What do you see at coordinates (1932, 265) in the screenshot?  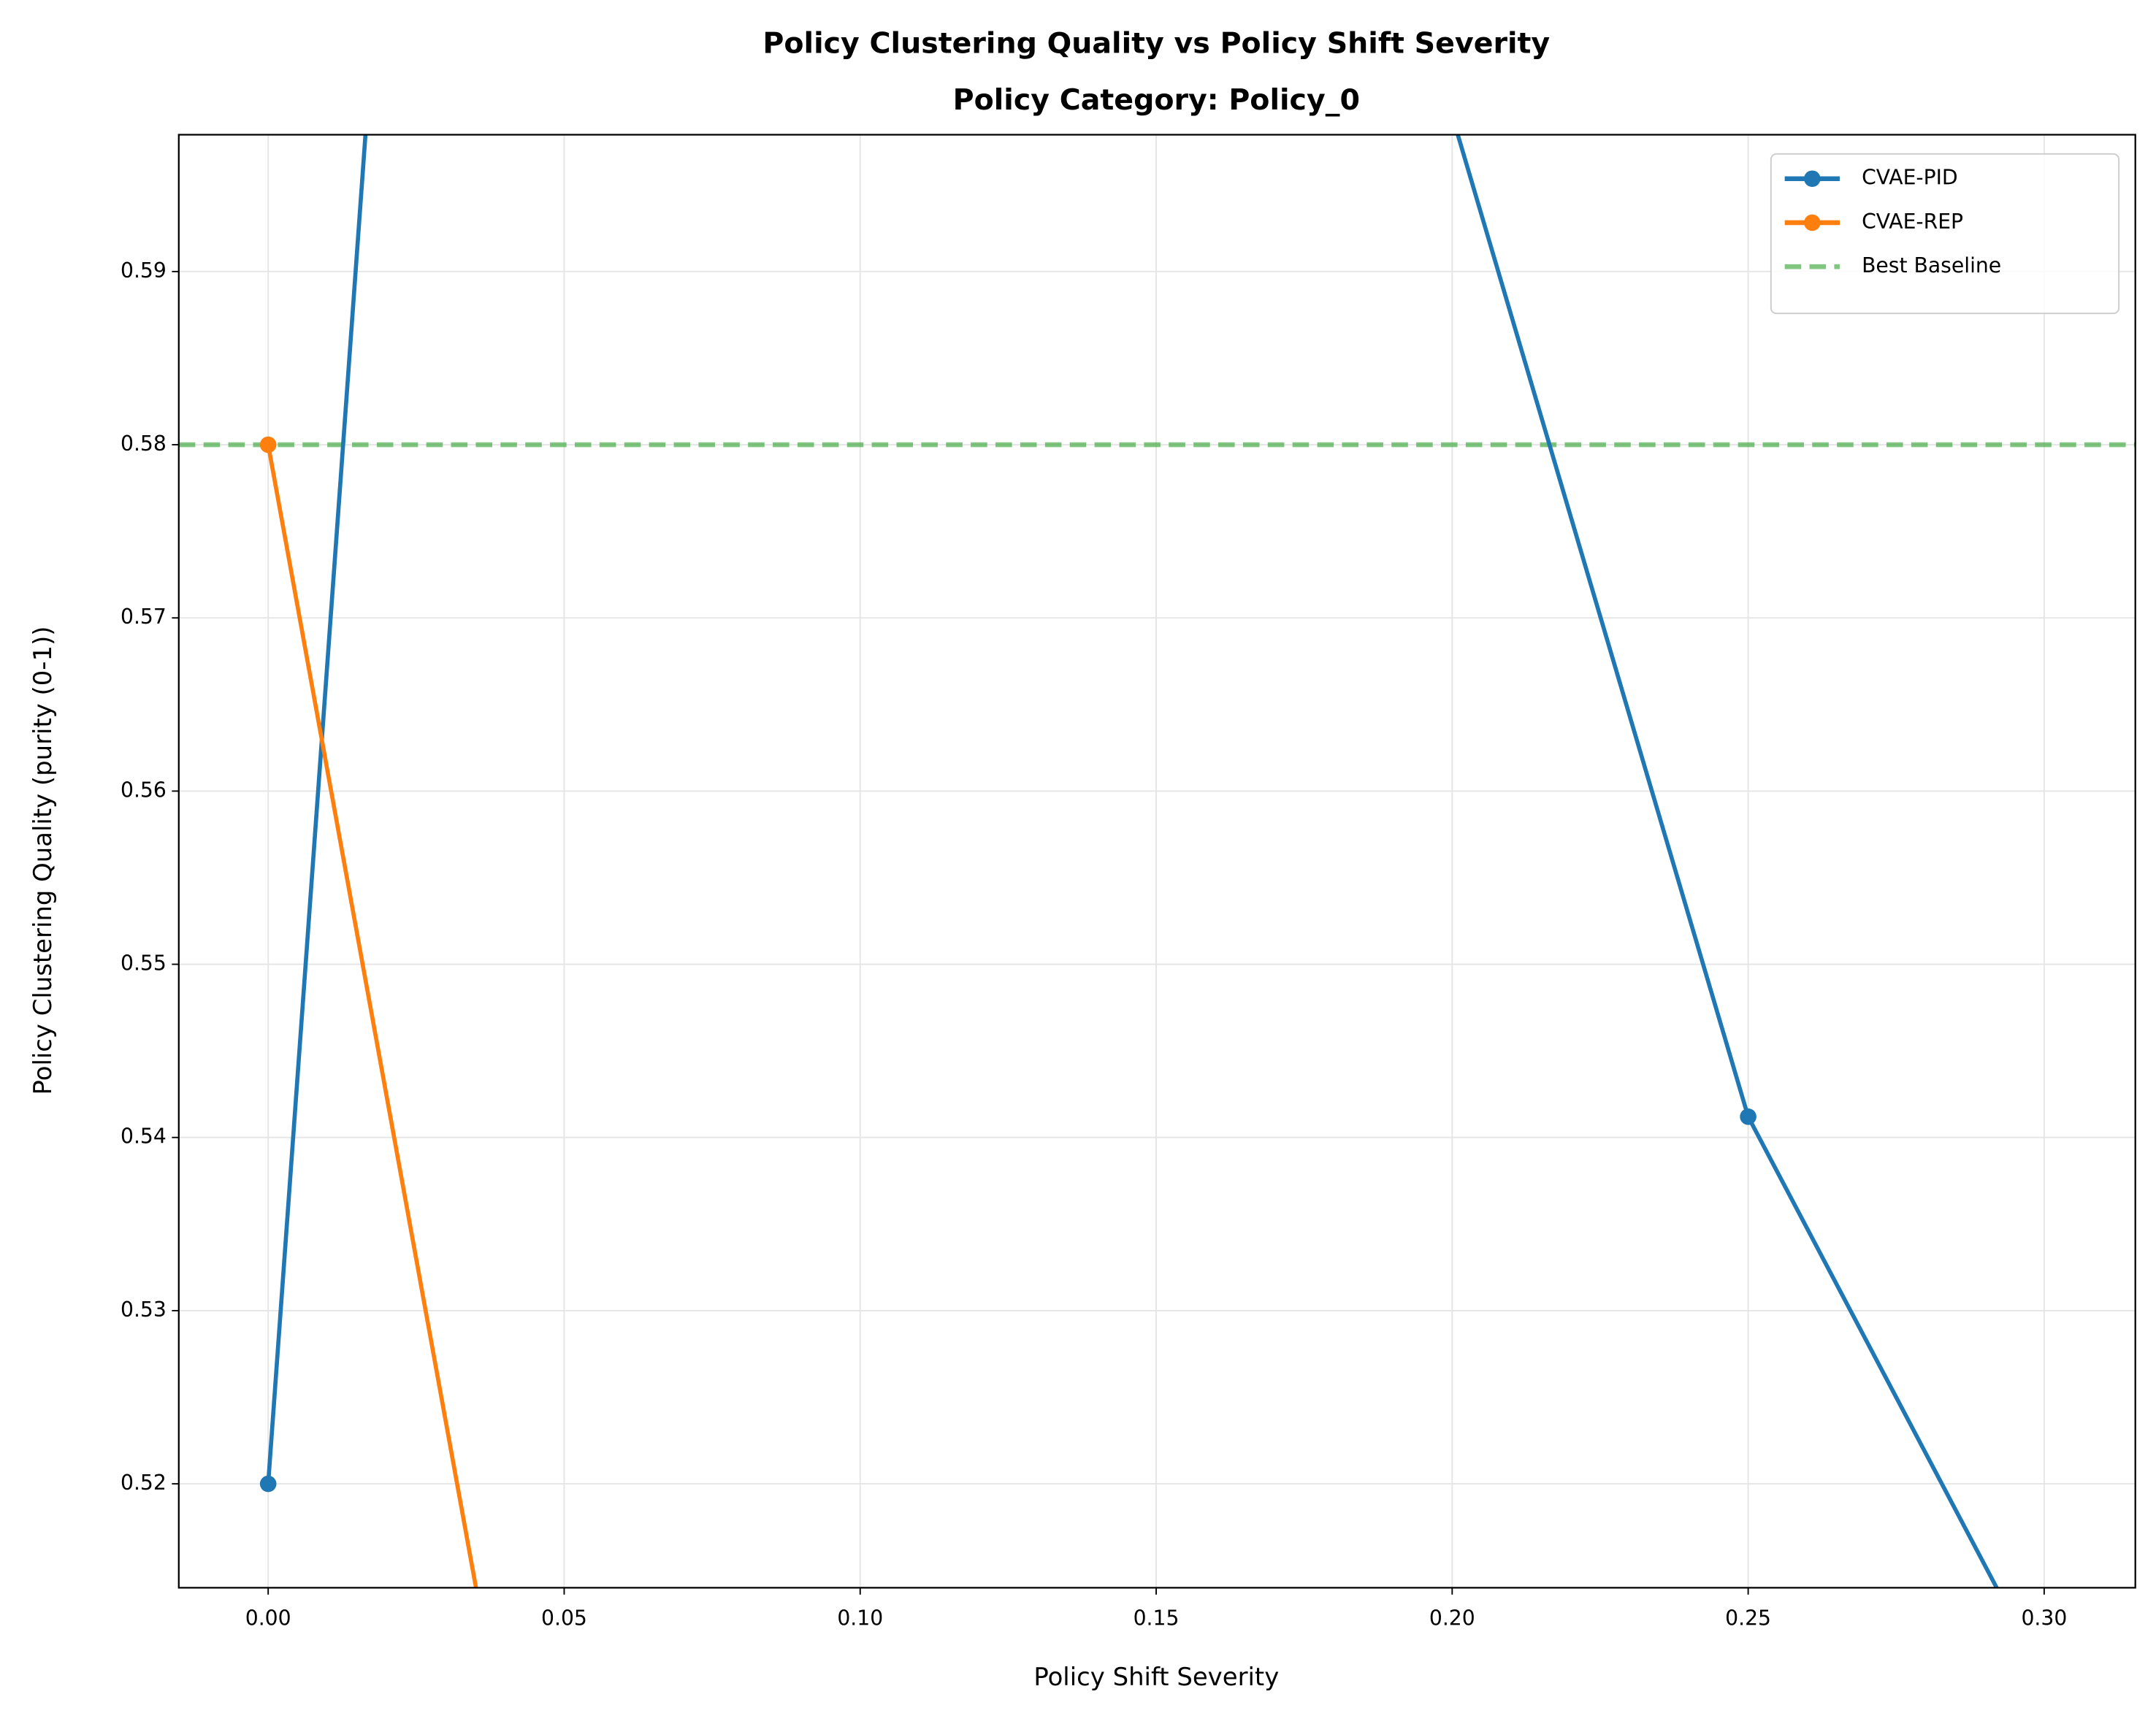 I see `legend-label: Best Baseline` at bounding box center [1932, 265].